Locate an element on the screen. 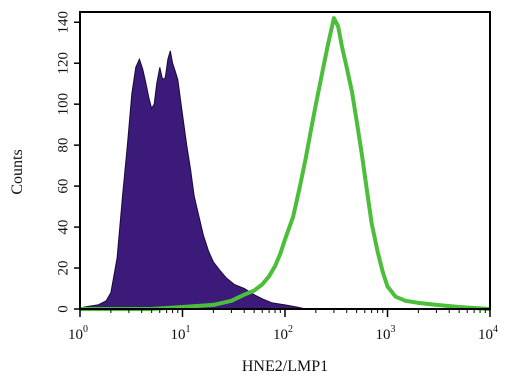 The image size is (507, 378). y-tick-label: 80 is located at coordinates (63, 145).